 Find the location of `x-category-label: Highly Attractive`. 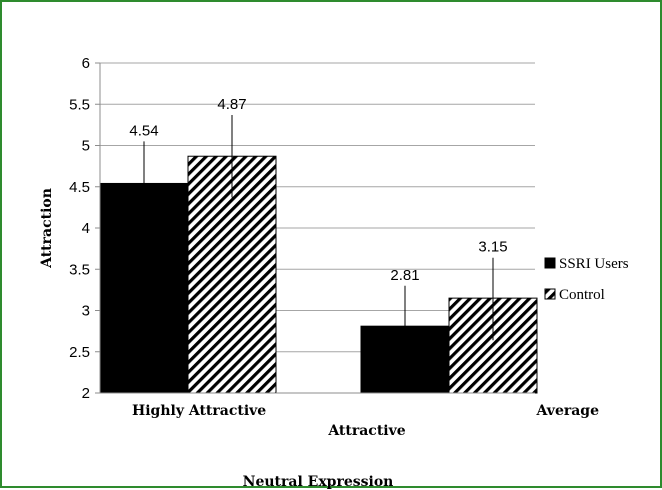

x-category-label: Highly Attractive is located at coordinates (199, 411).